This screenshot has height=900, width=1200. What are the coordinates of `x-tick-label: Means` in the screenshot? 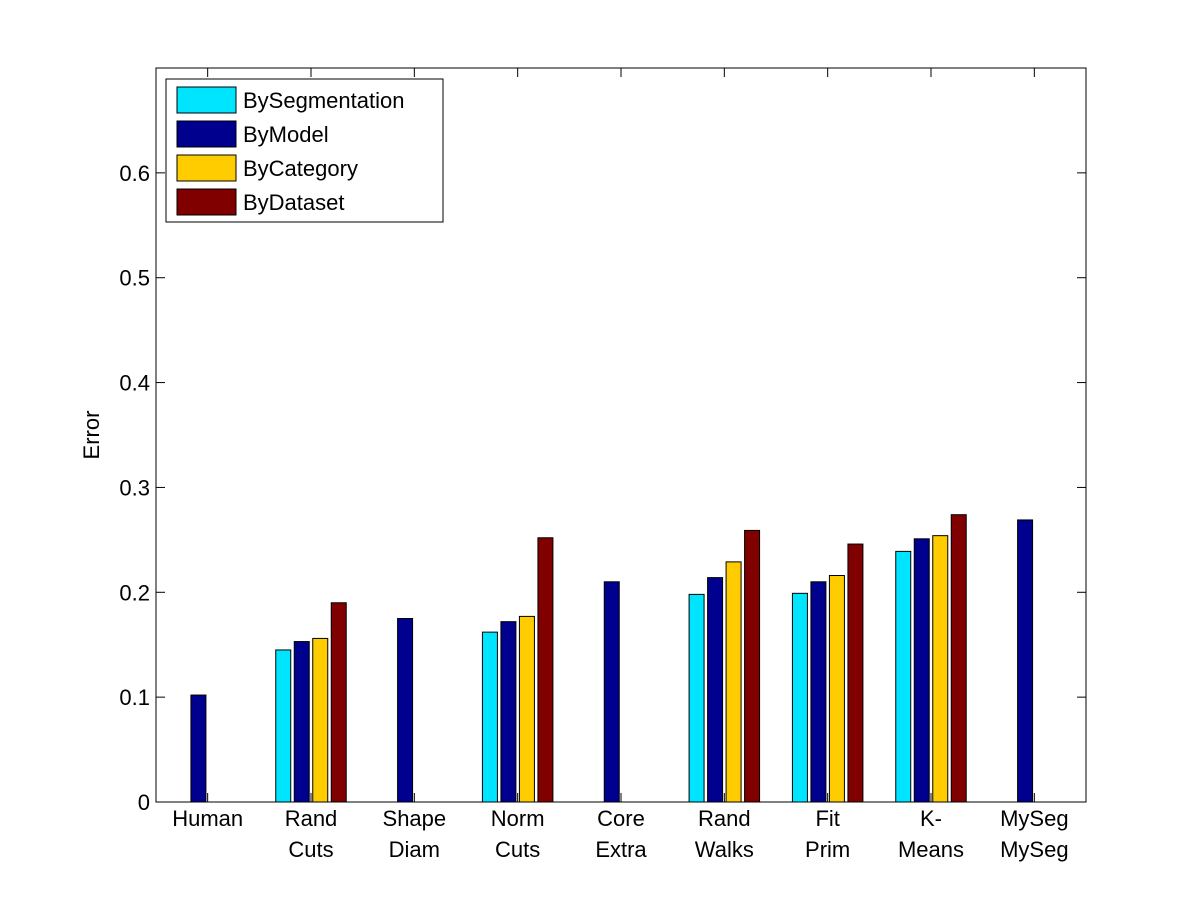 It's located at (931, 849).